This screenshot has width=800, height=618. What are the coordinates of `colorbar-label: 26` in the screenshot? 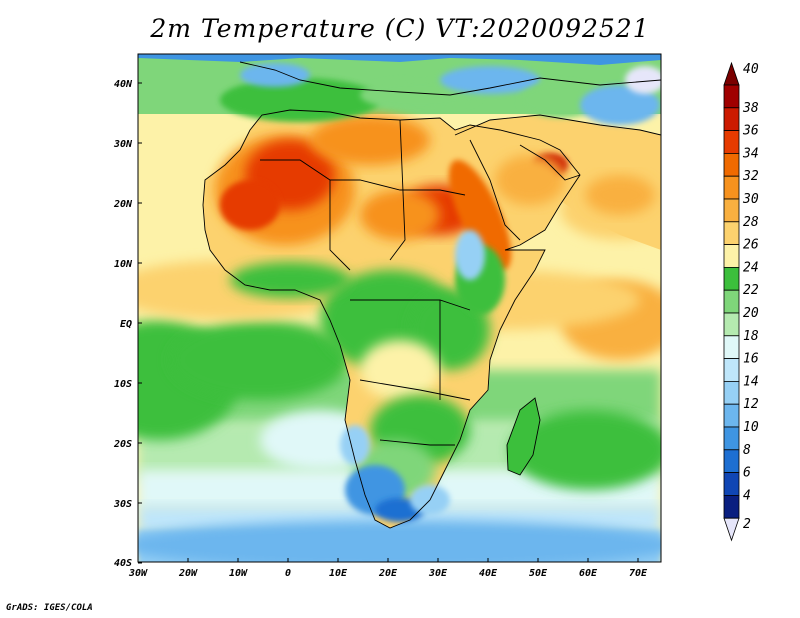 It's located at (751, 245).